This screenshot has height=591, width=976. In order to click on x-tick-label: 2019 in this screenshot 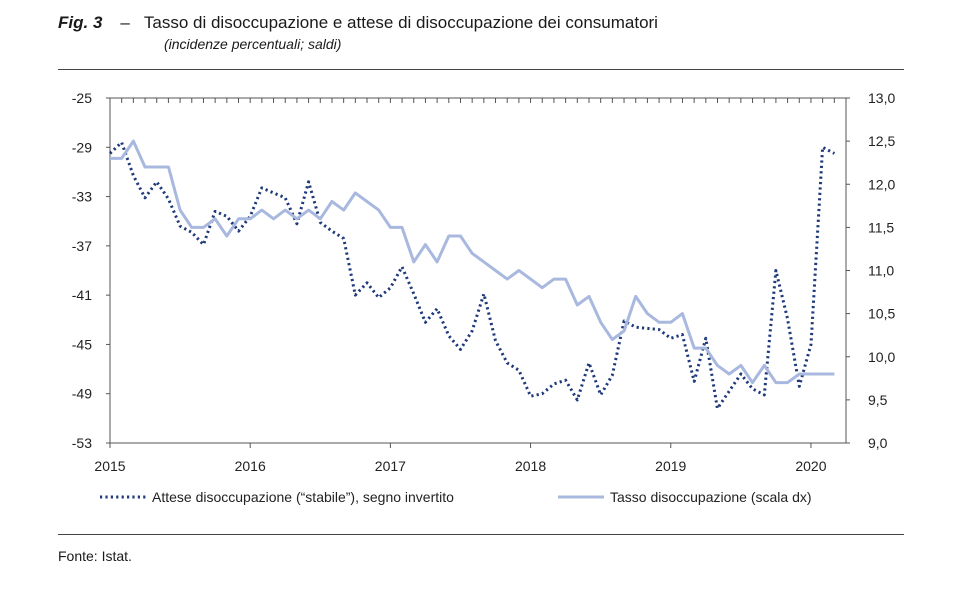, I will do `click(670, 466)`.